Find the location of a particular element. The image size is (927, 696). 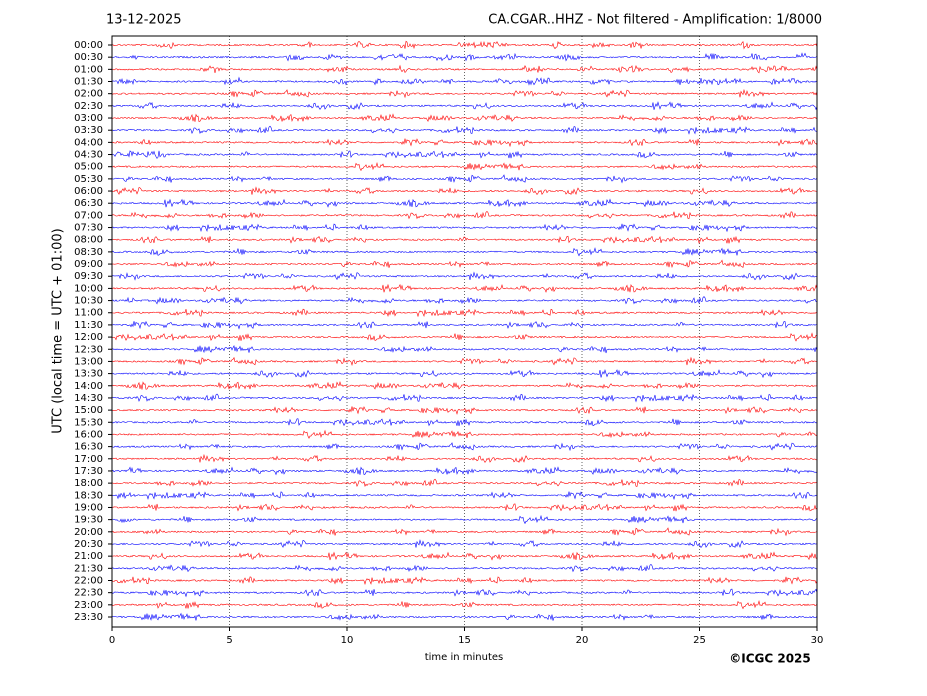

x-tick-label: 10 is located at coordinates (347, 640).